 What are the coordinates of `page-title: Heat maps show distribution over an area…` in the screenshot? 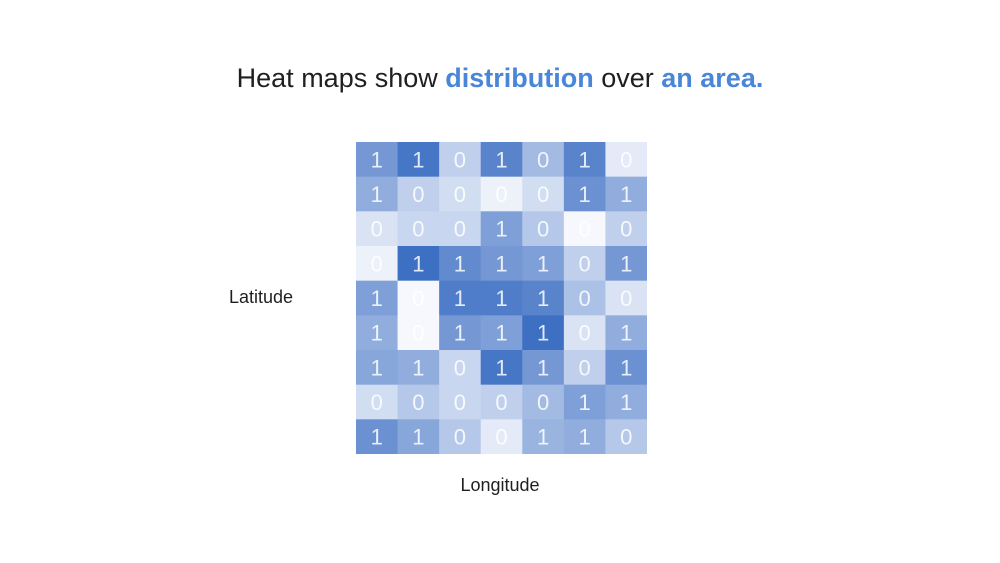 It's located at (500, 78).